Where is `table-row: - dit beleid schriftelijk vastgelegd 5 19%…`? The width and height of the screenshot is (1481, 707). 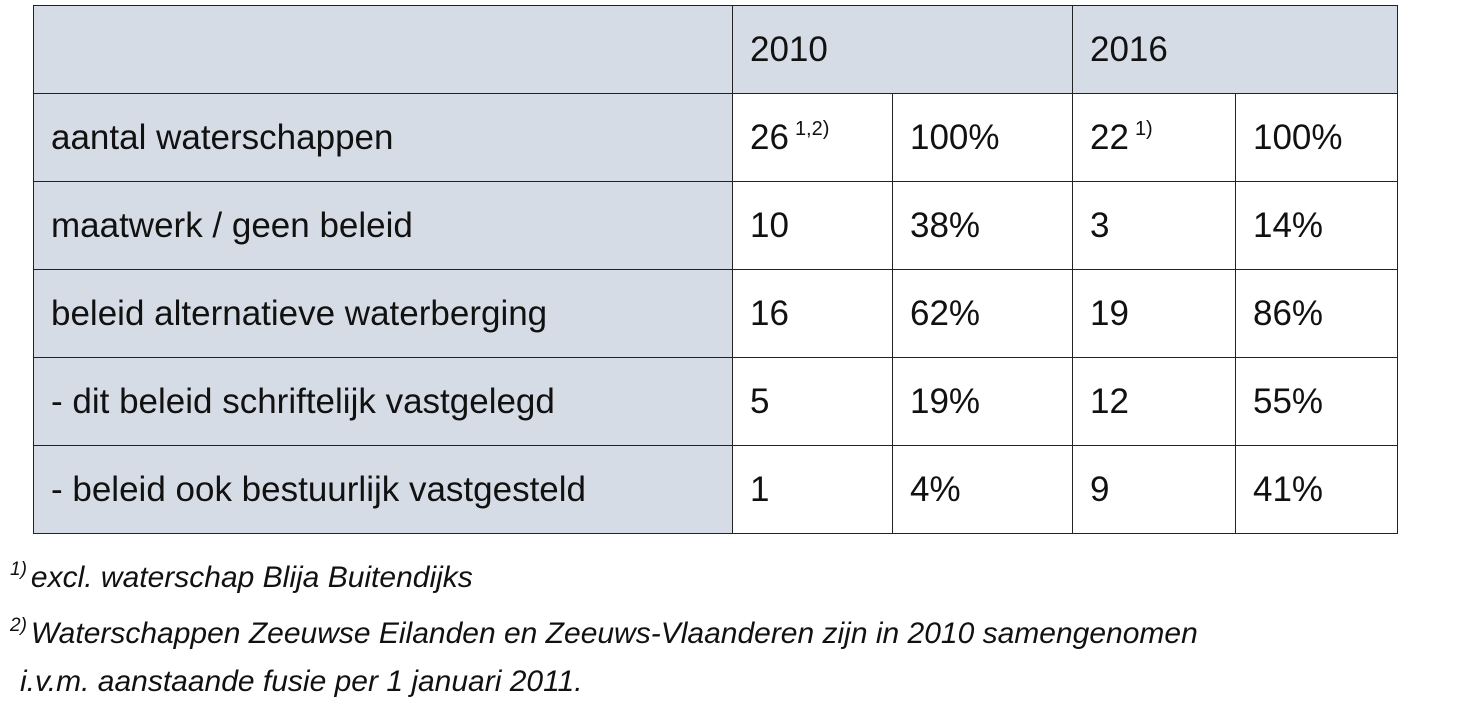
table-row: - dit beleid schriftelijk vastgelegd 5 19%… is located at coordinates (715, 401).